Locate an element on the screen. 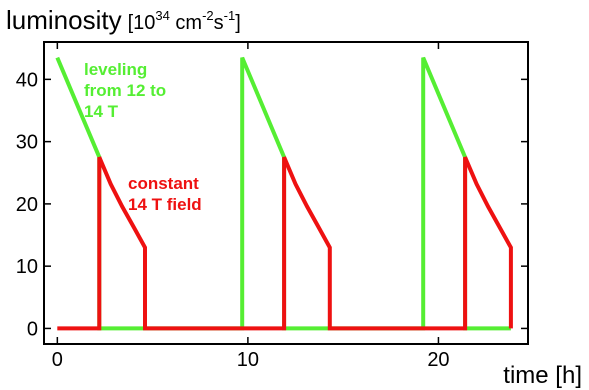 This screenshot has width=589, height=390. y-axis-label: luminosity [1034 cm-2s-1] is located at coordinates (123, 20).